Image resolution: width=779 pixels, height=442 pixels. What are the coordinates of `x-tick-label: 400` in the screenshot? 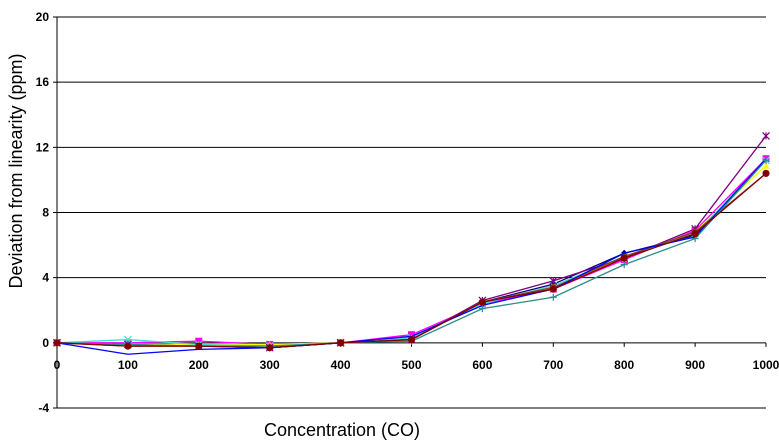 It's located at (341, 365).